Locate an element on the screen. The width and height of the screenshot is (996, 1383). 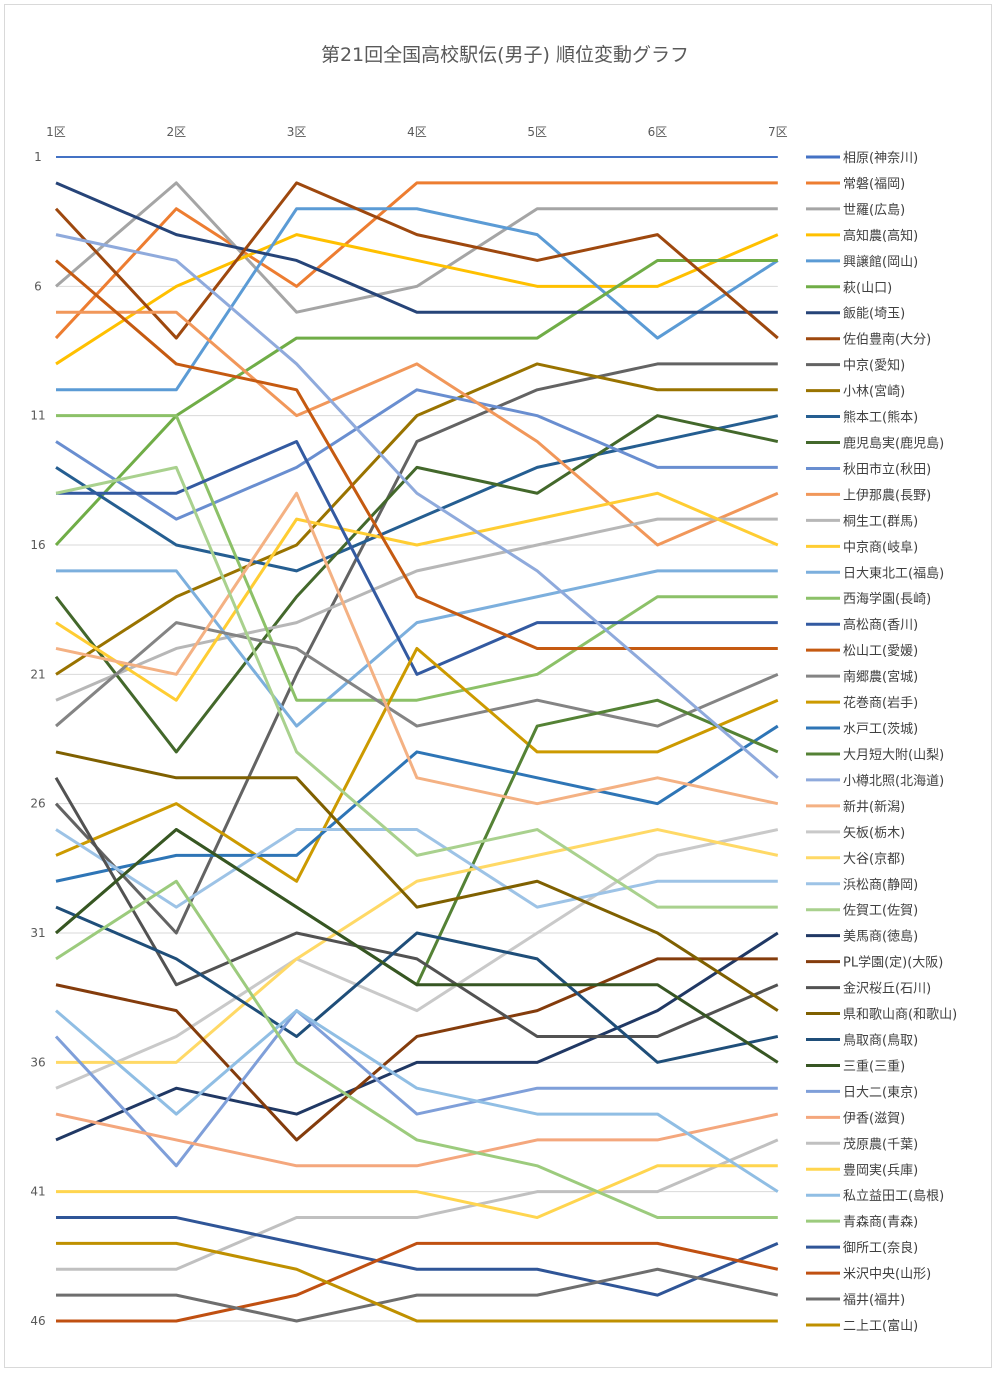
legend-label: 熊本工(熊本) is located at coordinates (880, 418).